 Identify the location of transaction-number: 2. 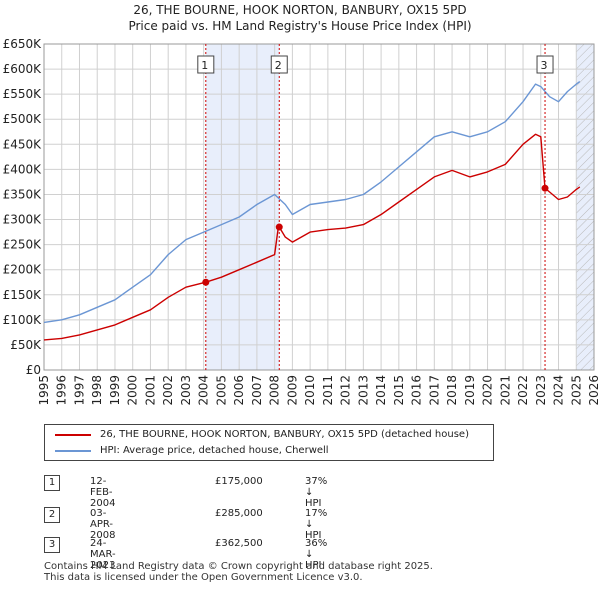
(52, 515).